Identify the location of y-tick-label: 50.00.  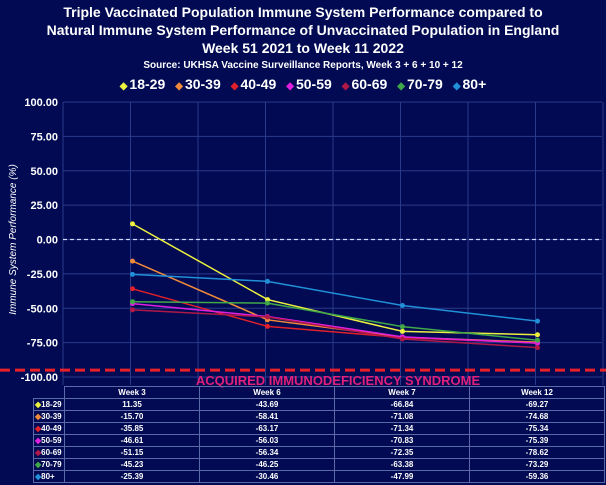
(44, 172).